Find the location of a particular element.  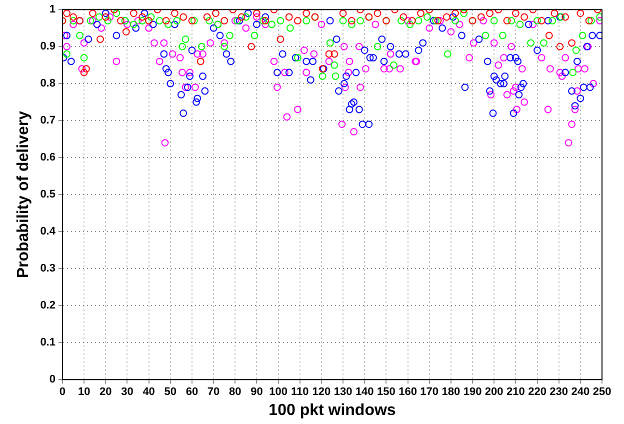

x-tick-label: 70 is located at coordinates (213, 392).